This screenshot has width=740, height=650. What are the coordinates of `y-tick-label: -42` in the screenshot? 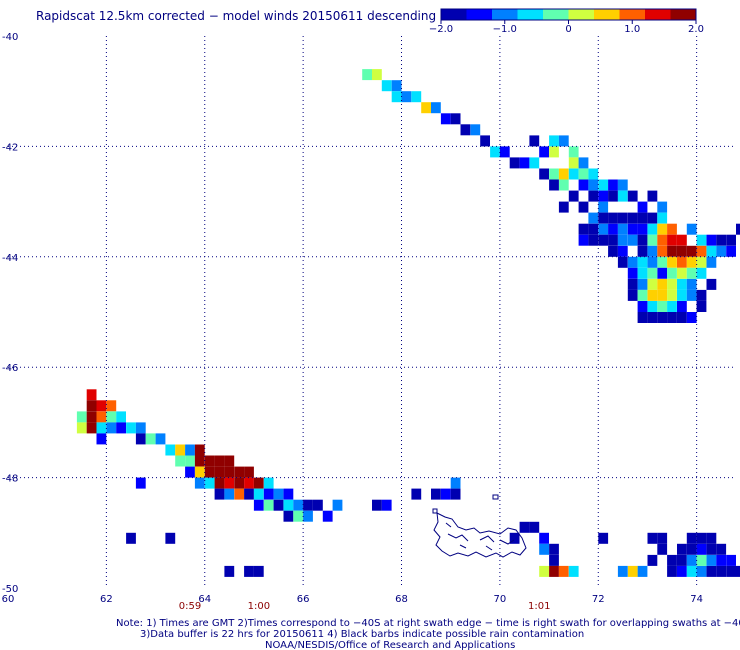 It's located at (10, 147).